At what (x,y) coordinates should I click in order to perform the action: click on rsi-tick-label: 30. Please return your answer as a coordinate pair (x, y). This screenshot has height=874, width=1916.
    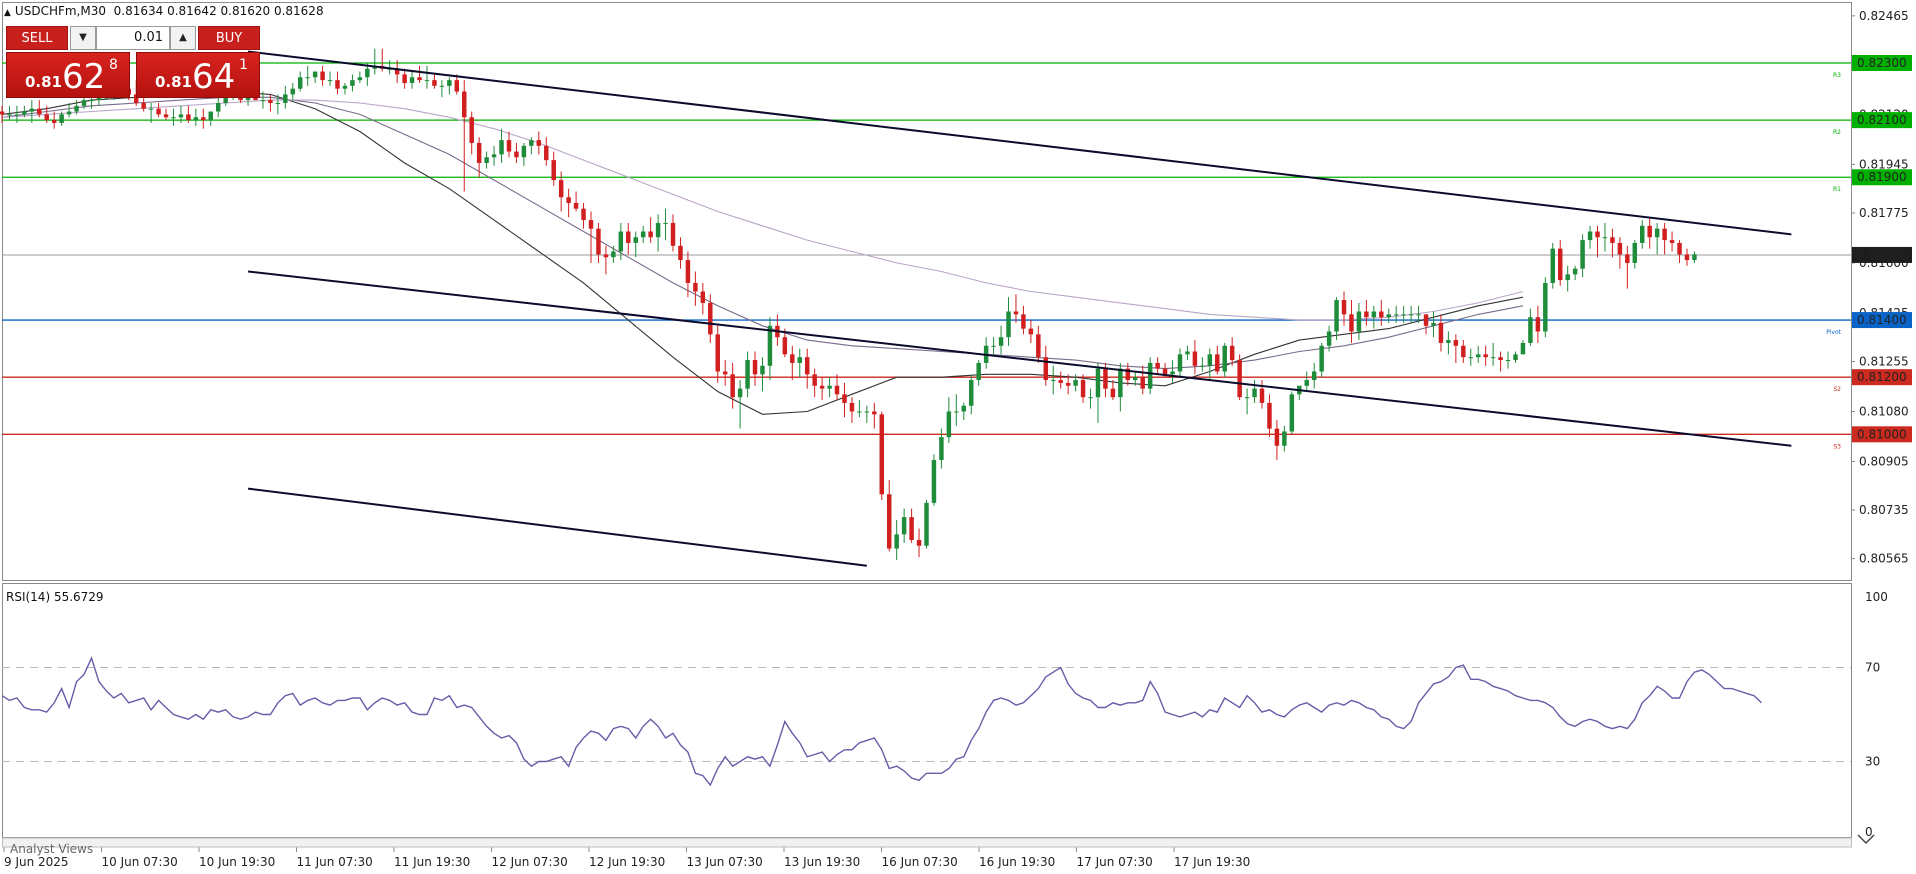
    Looking at the image, I should click on (1872, 762).